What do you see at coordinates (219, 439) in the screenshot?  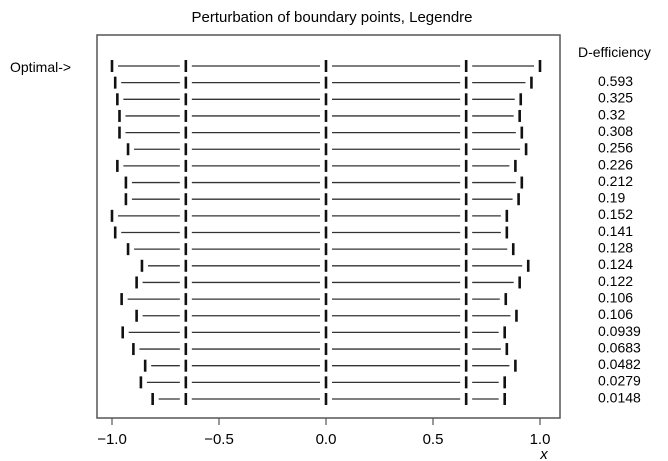 I see `x-tick-label: −0.5` at bounding box center [219, 439].